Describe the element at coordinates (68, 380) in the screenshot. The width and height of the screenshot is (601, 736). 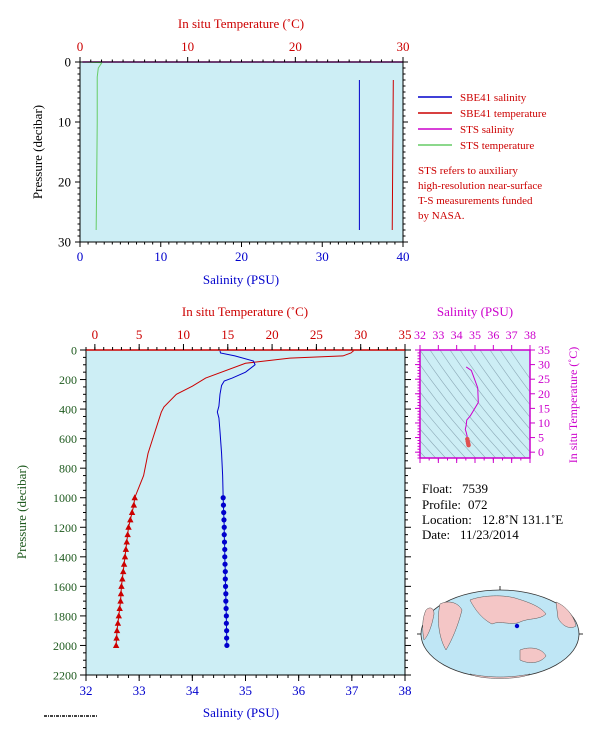
I see `full-profile-pressure-tick-label: 200` at that location.